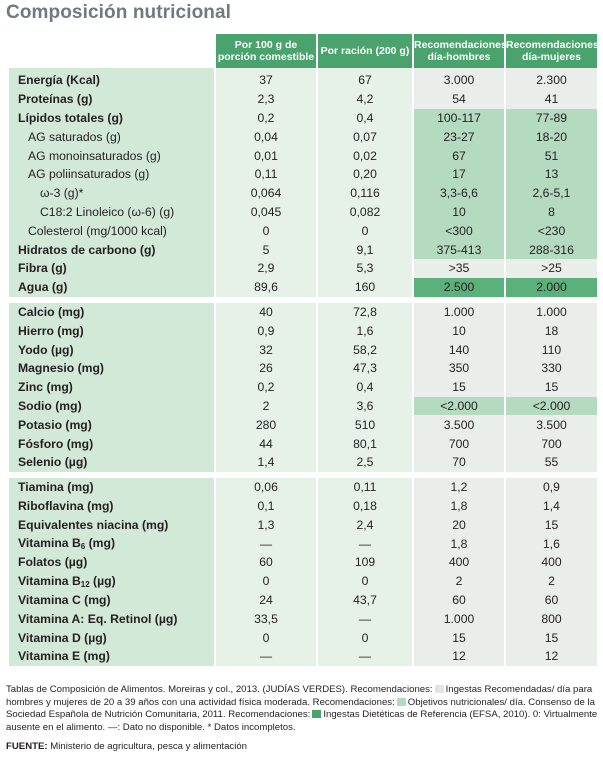  Describe the element at coordinates (458, 174) in the screenshot. I see `rec-men-value: 17` at that location.